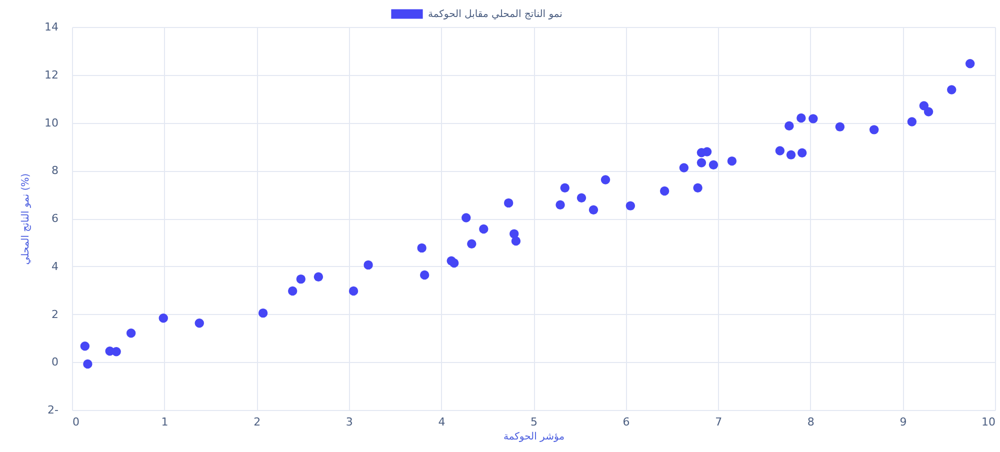 This screenshot has width=1000, height=452. What do you see at coordinates (55, 218) in the screenshot?
I see `y-tick-label: 6` at bounding box center [55, 218].